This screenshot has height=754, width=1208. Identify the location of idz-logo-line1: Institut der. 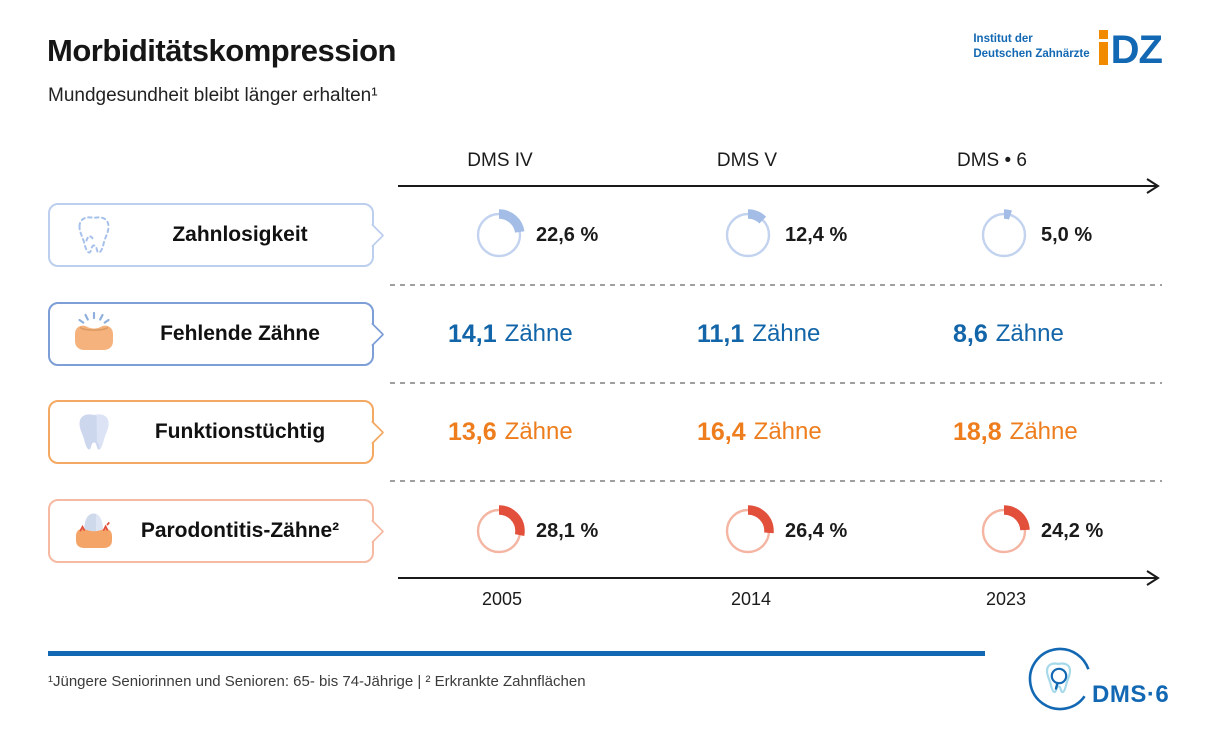
(1003, 38).